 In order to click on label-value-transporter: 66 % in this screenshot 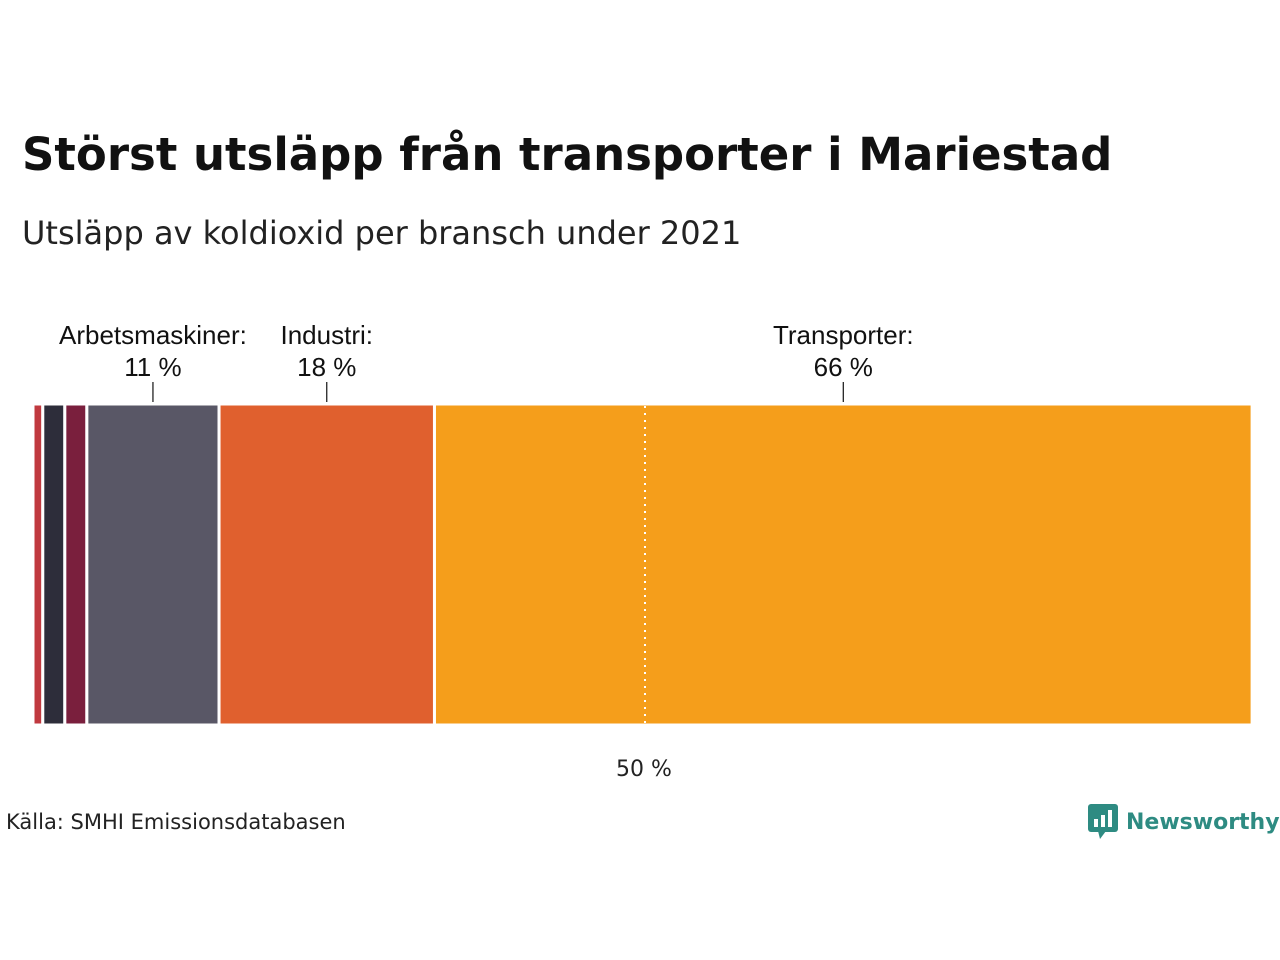, I will do `click(843, 367)`.